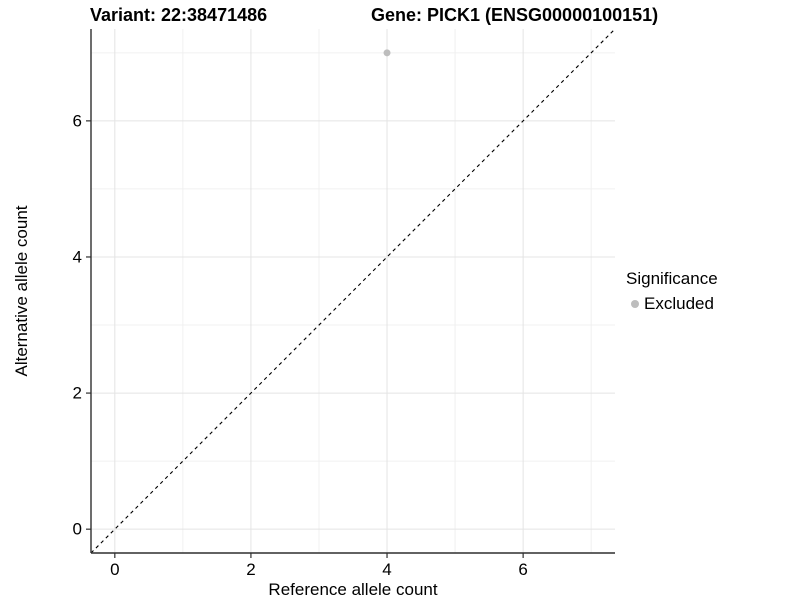  I want to click on y-axis-tick-label: 0, so click(77, 529).